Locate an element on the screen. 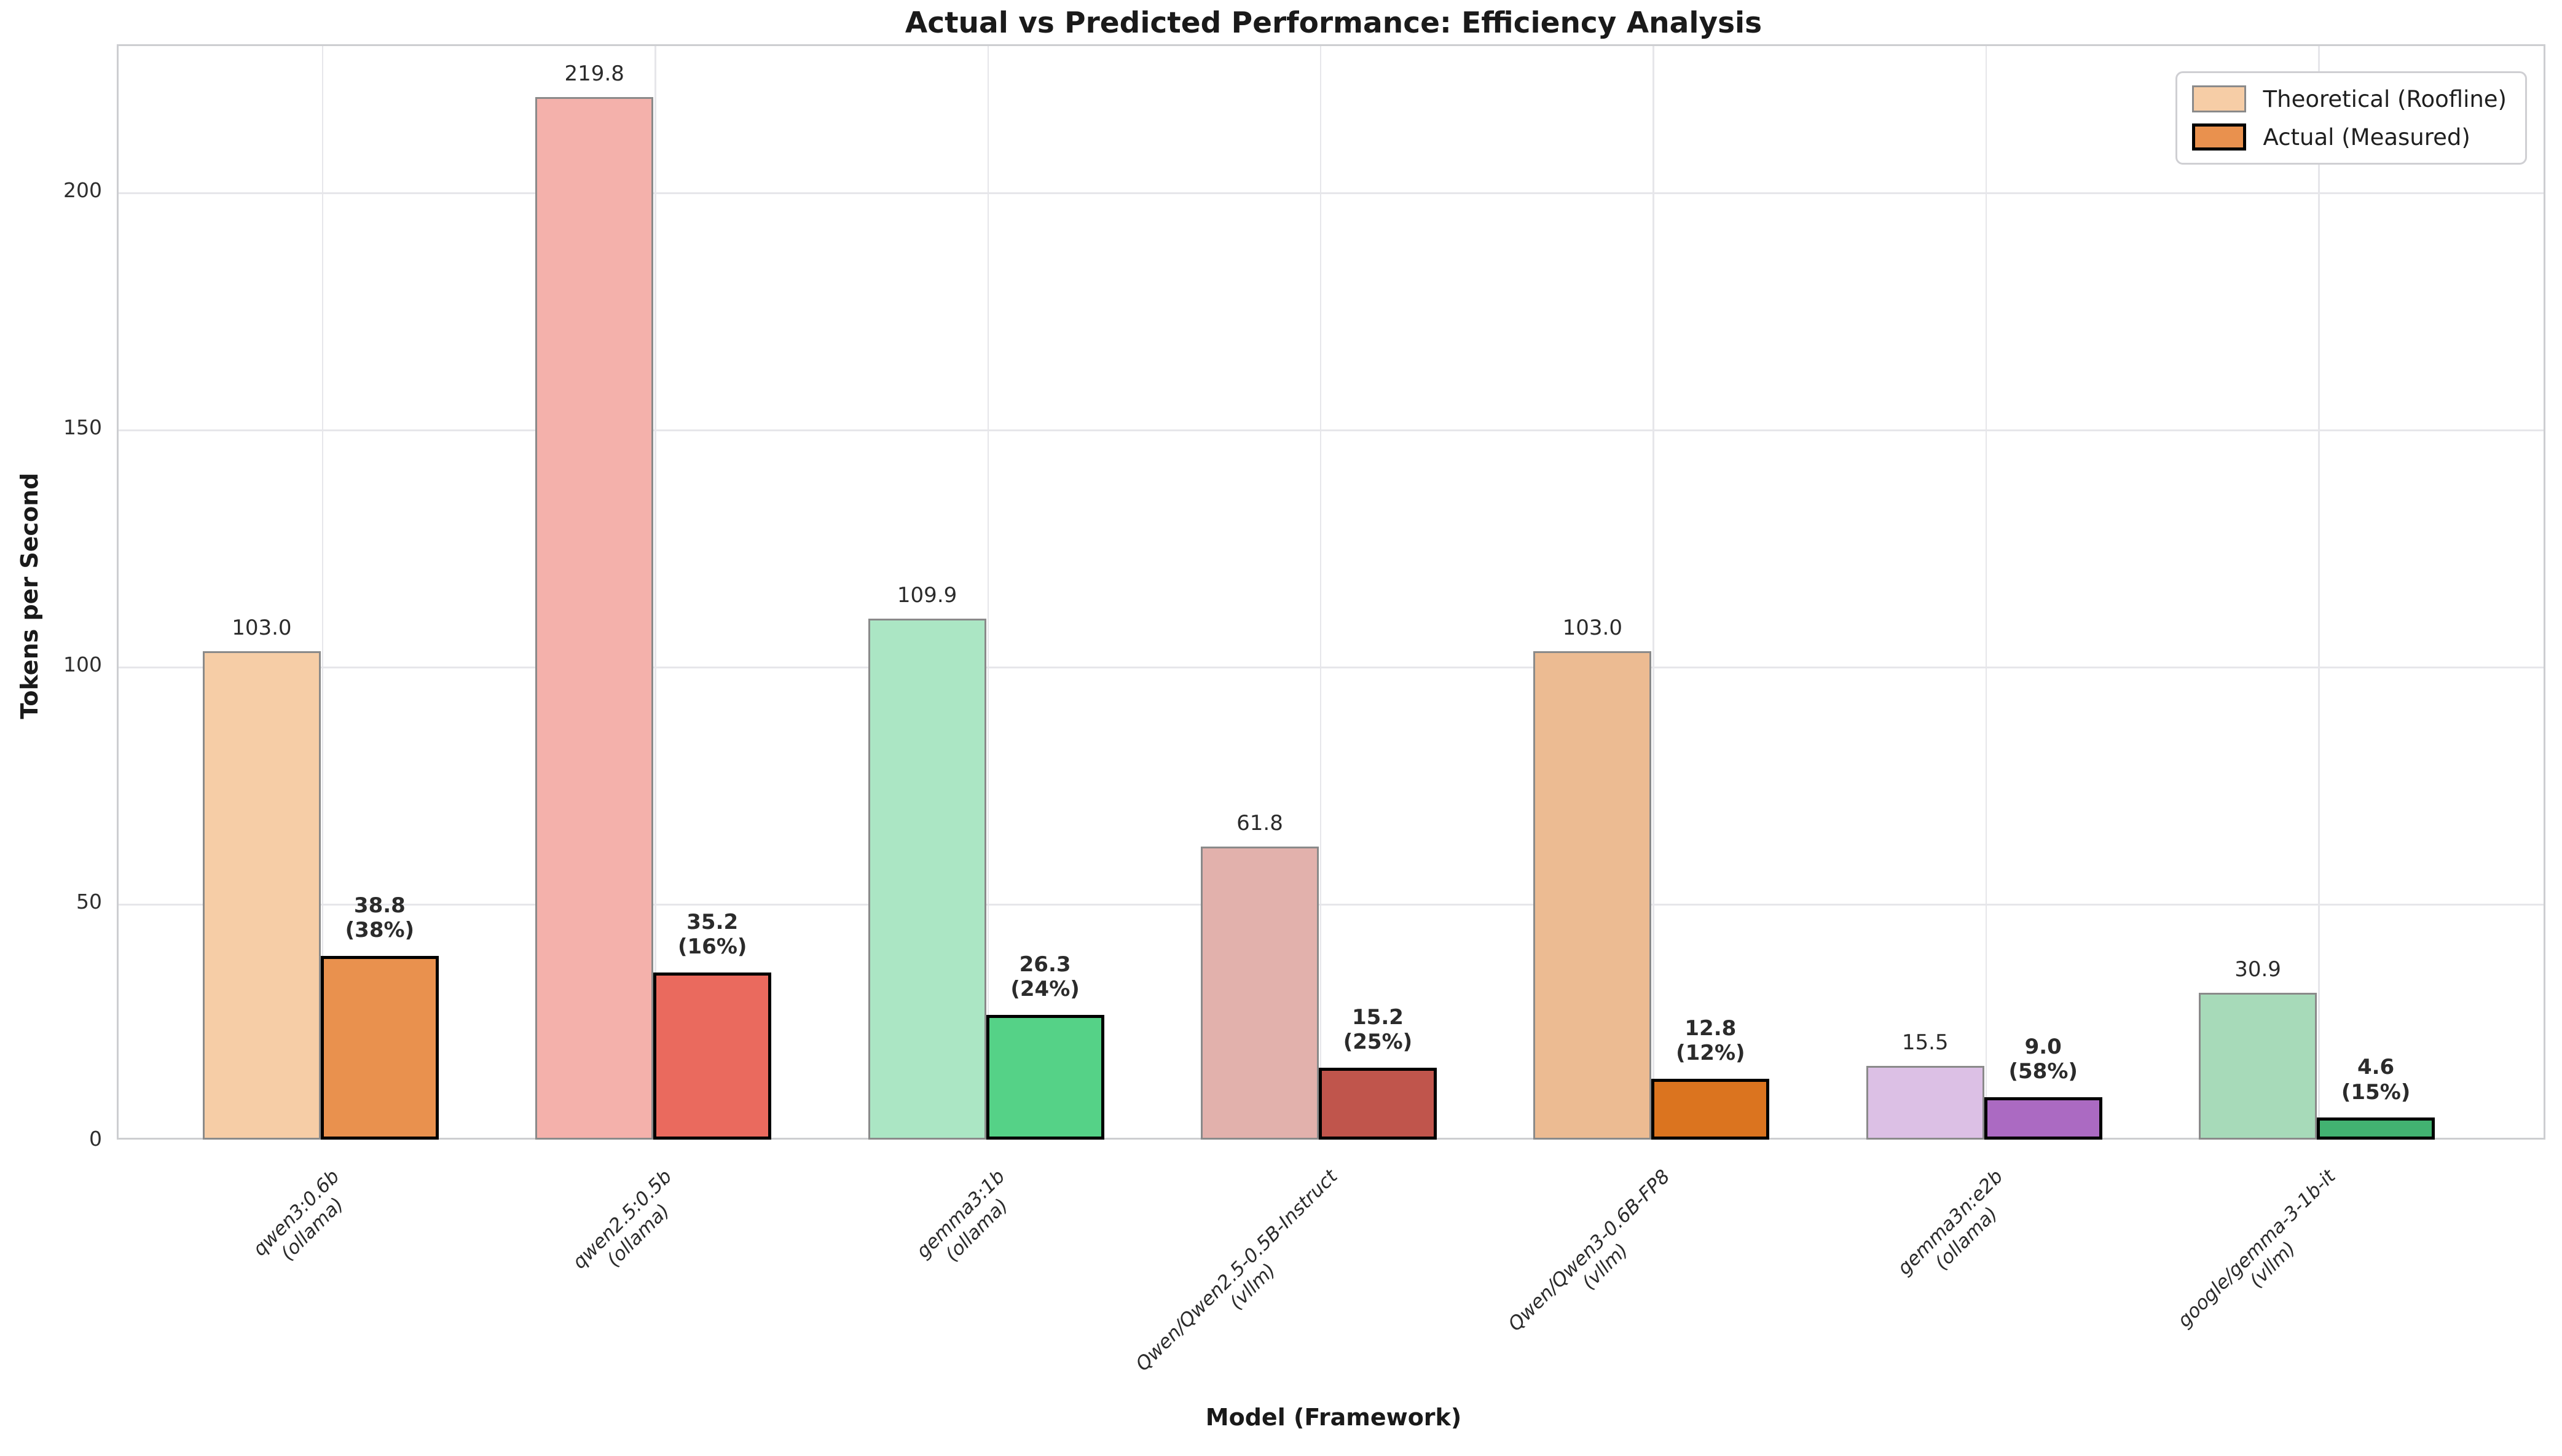 This screenshot has height=1456, width=2562. x-tick-label-Qwen/Qwen2.5-0.5B-Instruct: Qwen/Qwen2.5-0.5B-Instruct (vllm) is located at coordinates (1236, 1270).